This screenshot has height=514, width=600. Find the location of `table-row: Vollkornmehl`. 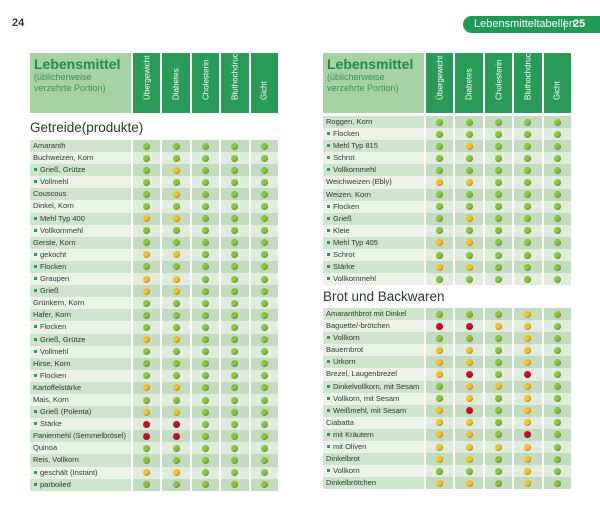

table-row: Vollkornmehl is located at coordinates (154, 230).